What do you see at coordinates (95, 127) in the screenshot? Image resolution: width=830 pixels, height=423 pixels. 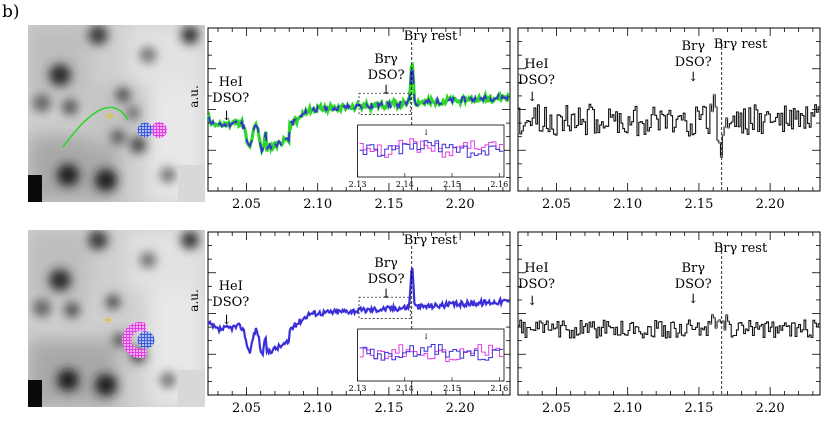 I see `orbit-path` at bounding box center [95, 127].